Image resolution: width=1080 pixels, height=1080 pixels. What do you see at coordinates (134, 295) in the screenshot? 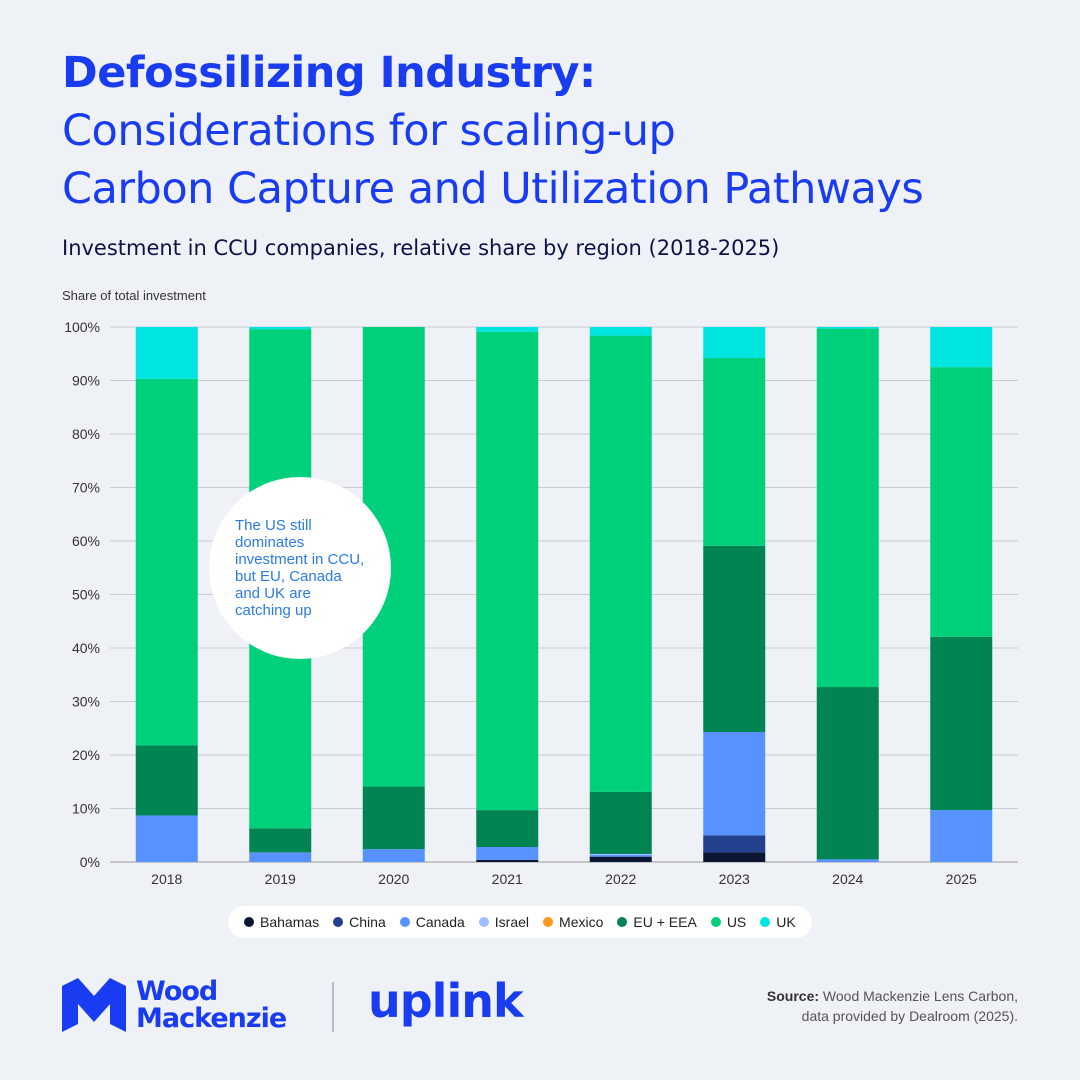
I see `y-axis-label: Share of total investment` at bounding box center [134, 295].